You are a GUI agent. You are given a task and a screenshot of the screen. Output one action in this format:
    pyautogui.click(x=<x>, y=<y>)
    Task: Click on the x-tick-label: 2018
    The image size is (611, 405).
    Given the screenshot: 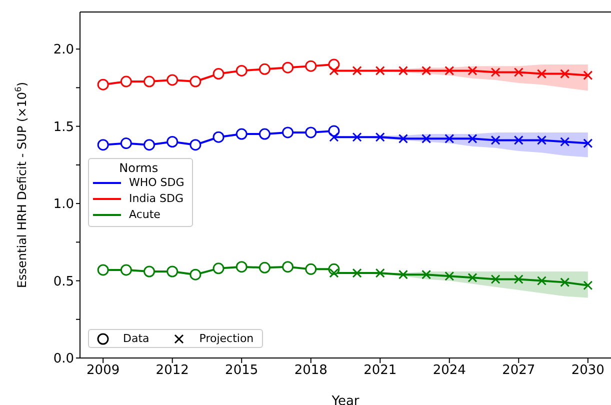 What is the action you would take?
    pyautogui.click(x=311, y=370)
    